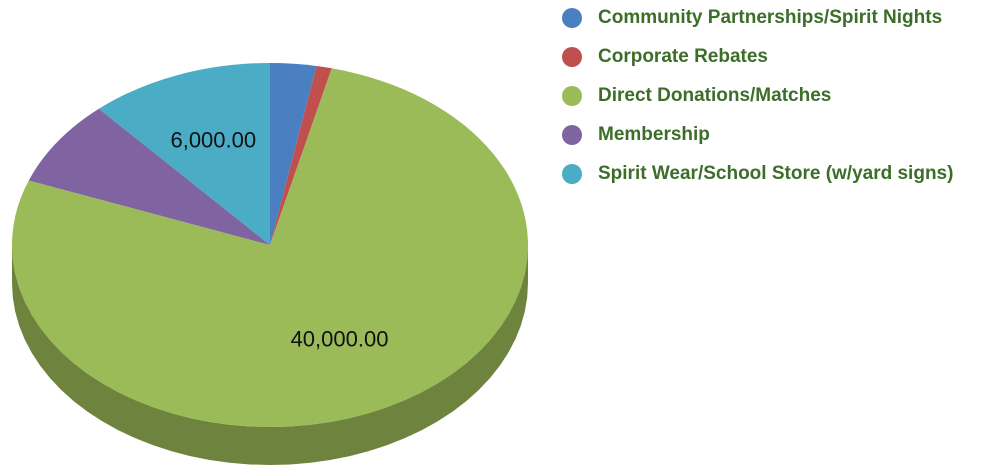 The image size is (985, 467). I want to click on legend-item: Community Partnerships/Spirit Nights, so click(767, 17).